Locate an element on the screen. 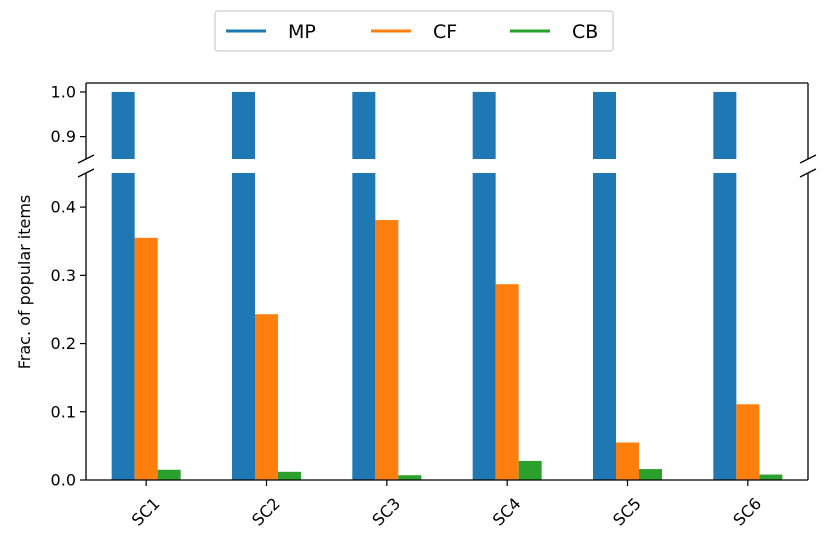  y-tick-lower-2: 0.2 is located at coordinates (63, 343).